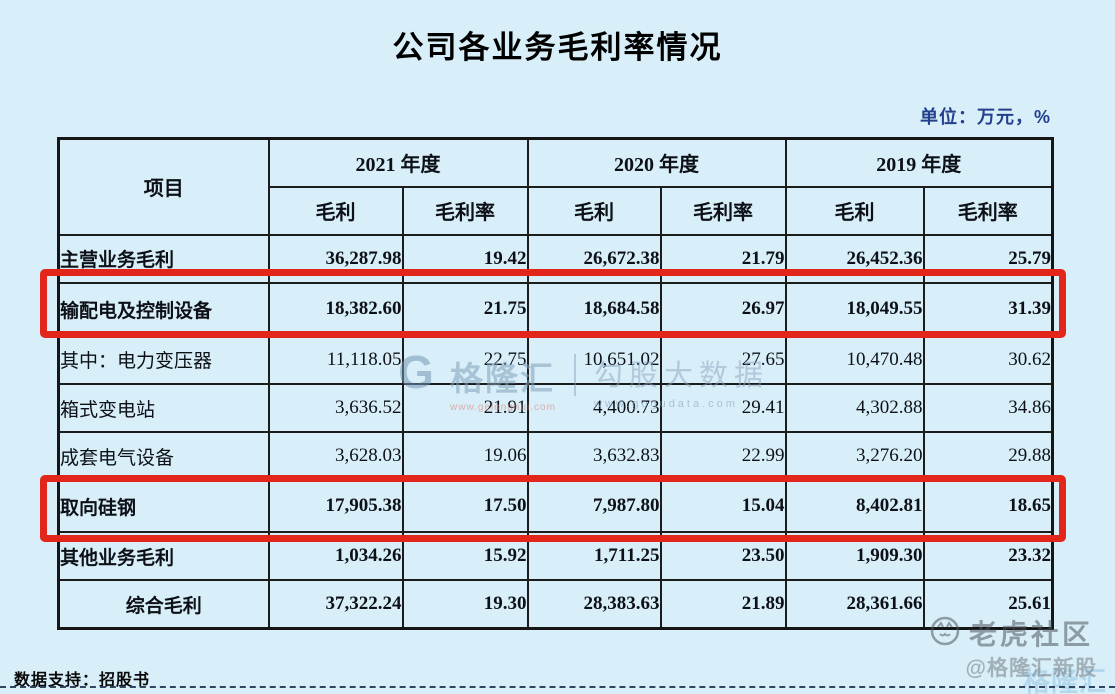 The height and width of the screenshot is (694, 1115). Describe the element at coordinates (82, 680) in the screenshot. I see `source-note: 数据支持：招股书` at that location.